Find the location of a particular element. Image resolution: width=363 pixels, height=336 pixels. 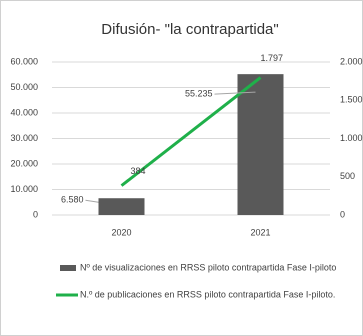

y-tick-label: 0 is located at coordinates (35, 214).